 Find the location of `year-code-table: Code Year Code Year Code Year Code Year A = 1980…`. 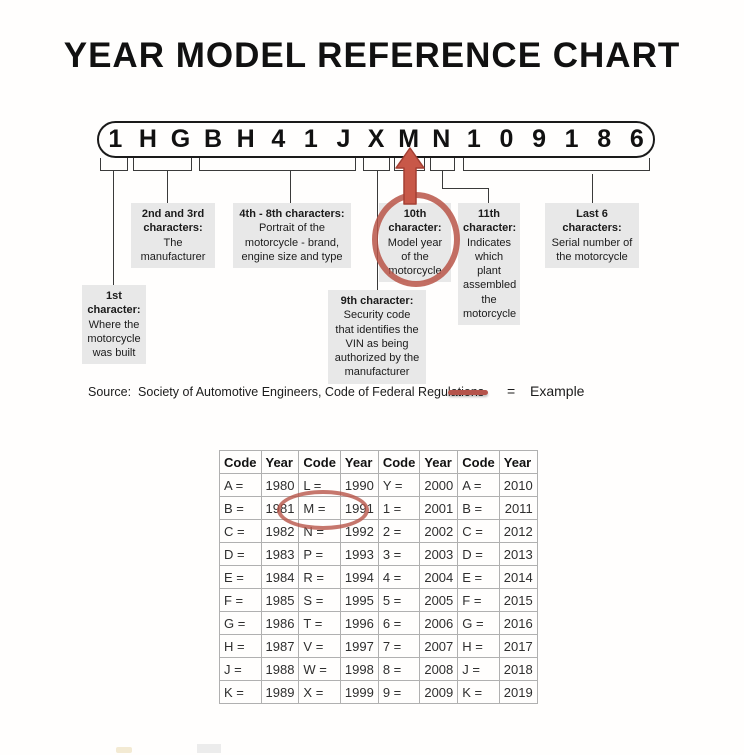

year-code-table: Code Year Code Year Code Year Code Year A = 1980… is located at coordinates (378, 577).